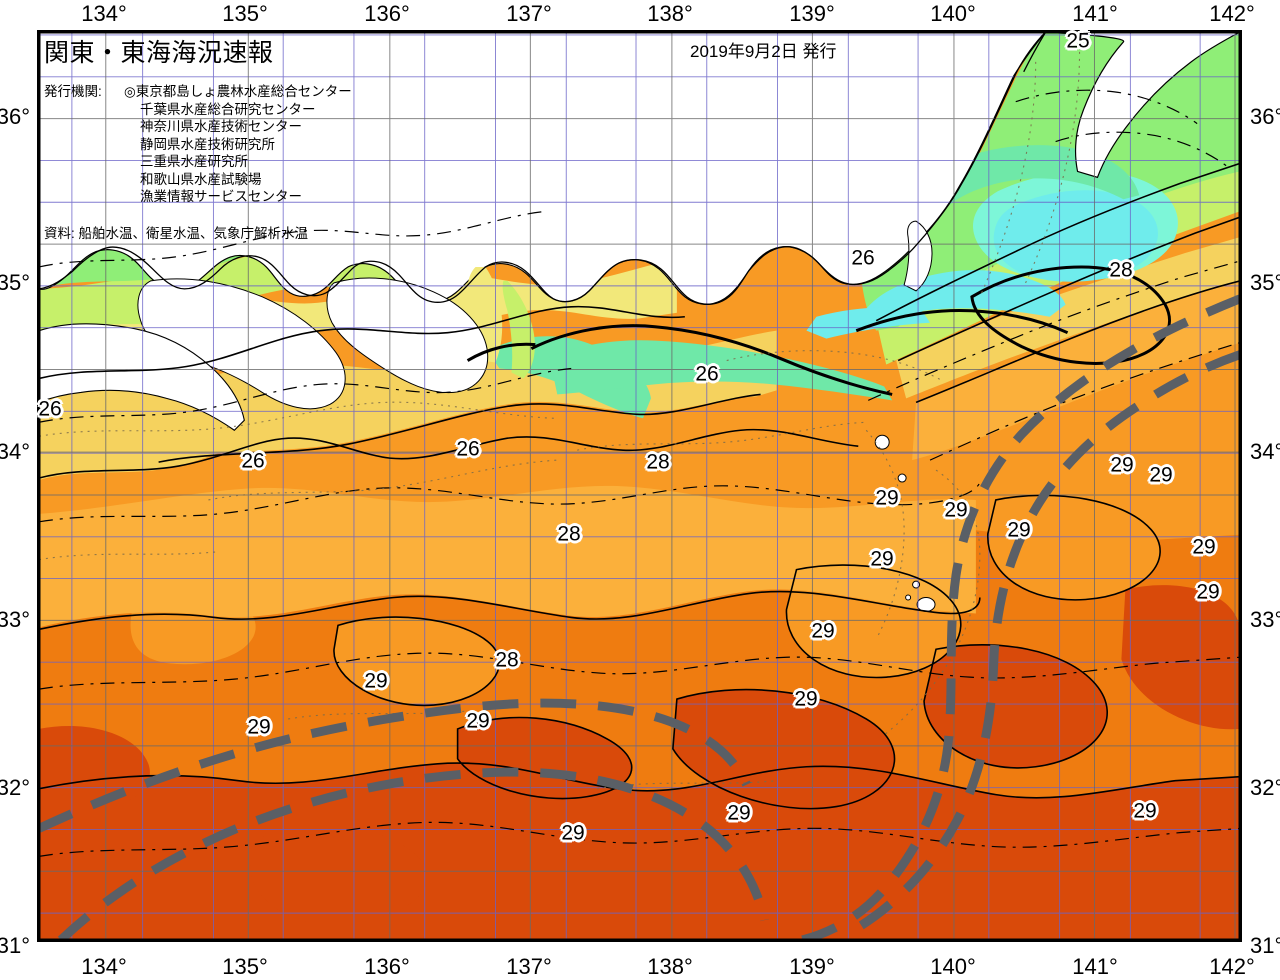 This screenshot has width=1280, height=980. Describe the element at coordinates (1016, 706) in the screenshot. I see `sst-band-30-lobe-c` at that location.